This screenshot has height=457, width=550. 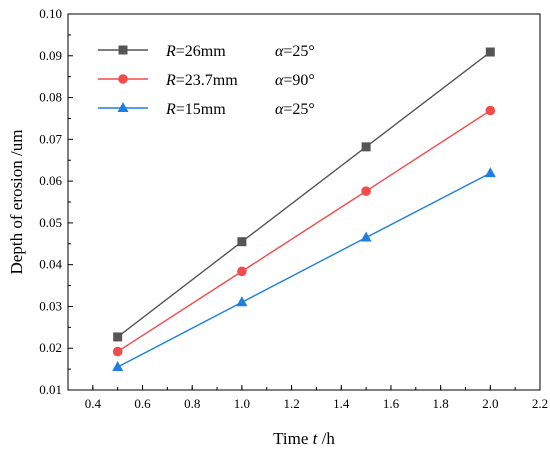 I want to click on x-tick-label: 0.4, so click(x=93, y=403).